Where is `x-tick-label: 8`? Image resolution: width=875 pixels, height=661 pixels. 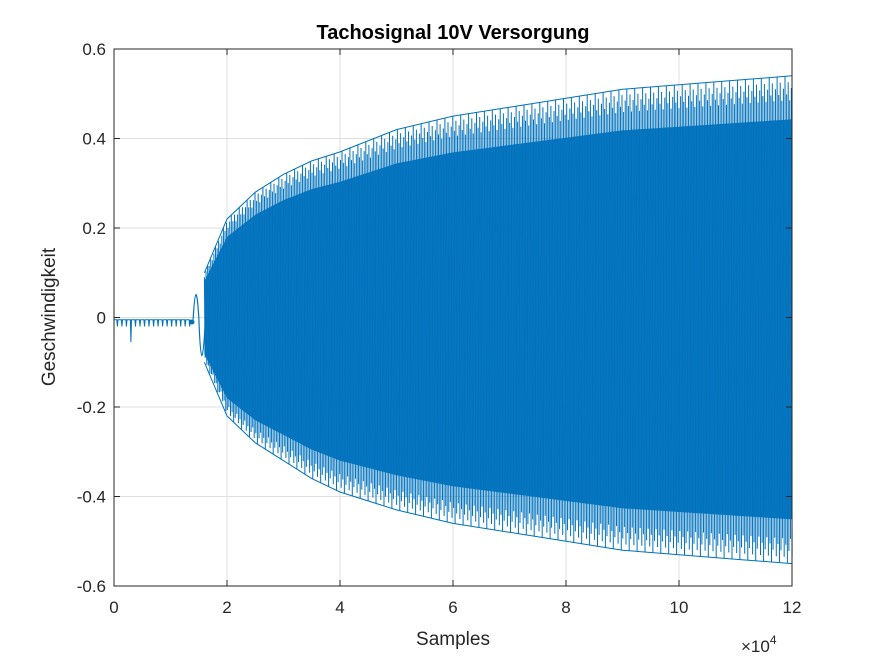 x-tick-label: 8 is located at coordinates (565, 607).